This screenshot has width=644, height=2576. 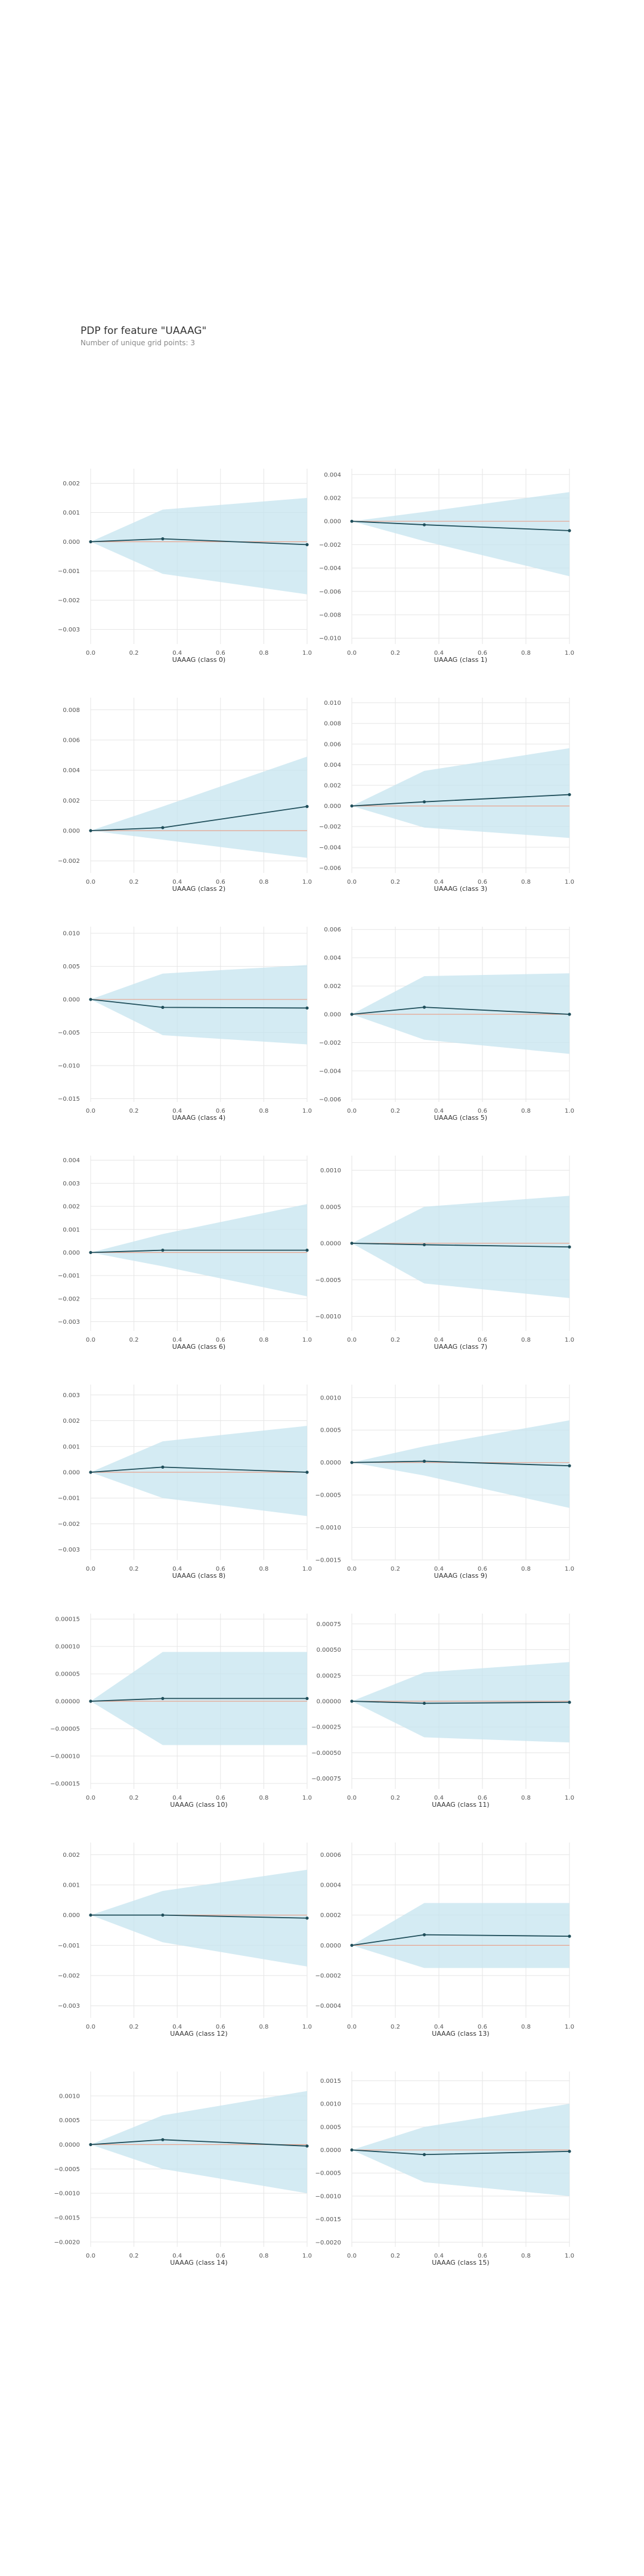 I want to click on y-tick-label: 0.010, so click(x=71, y=934).